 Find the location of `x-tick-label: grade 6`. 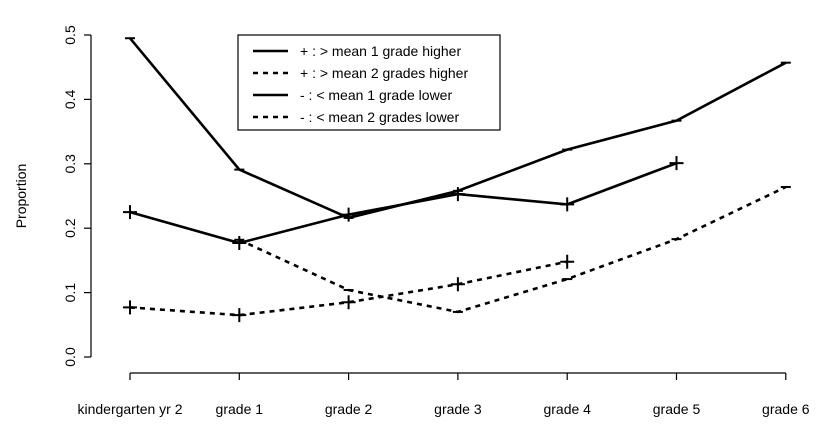

x-tick-label: grade 6 is located at coordinates (786, 409).